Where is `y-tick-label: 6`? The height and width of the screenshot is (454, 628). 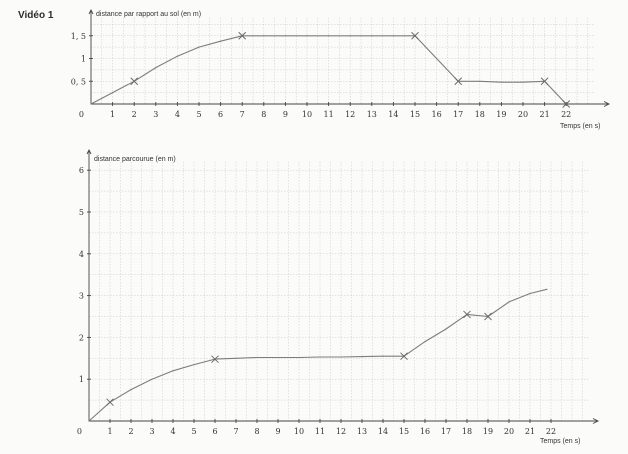 y-tick-label: 6 is located at coordinates (81, 170).